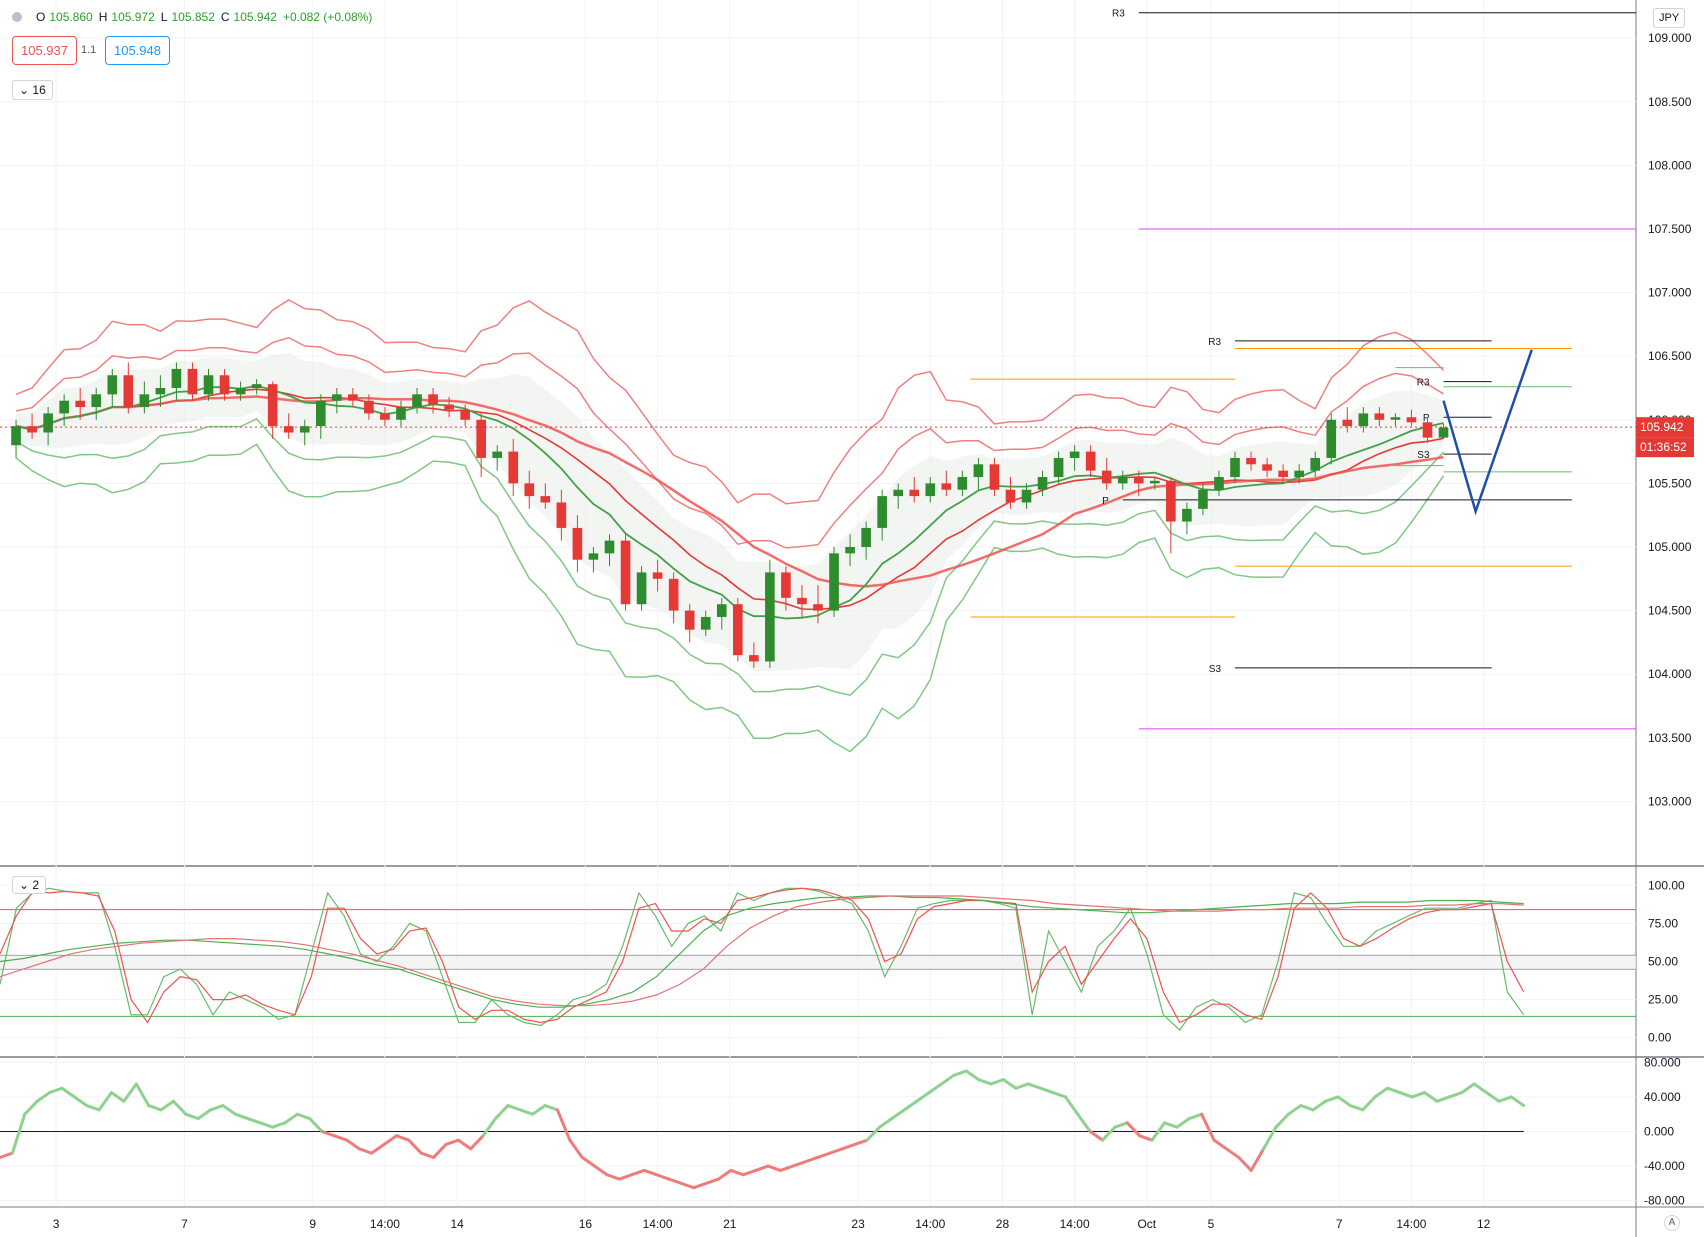 This screenshot has height=1237, width=1704. What do you see at coordinates (730, 1224) in the screenshot?
I see `time-tick-label: 21` at bounding box center [730, 1224].